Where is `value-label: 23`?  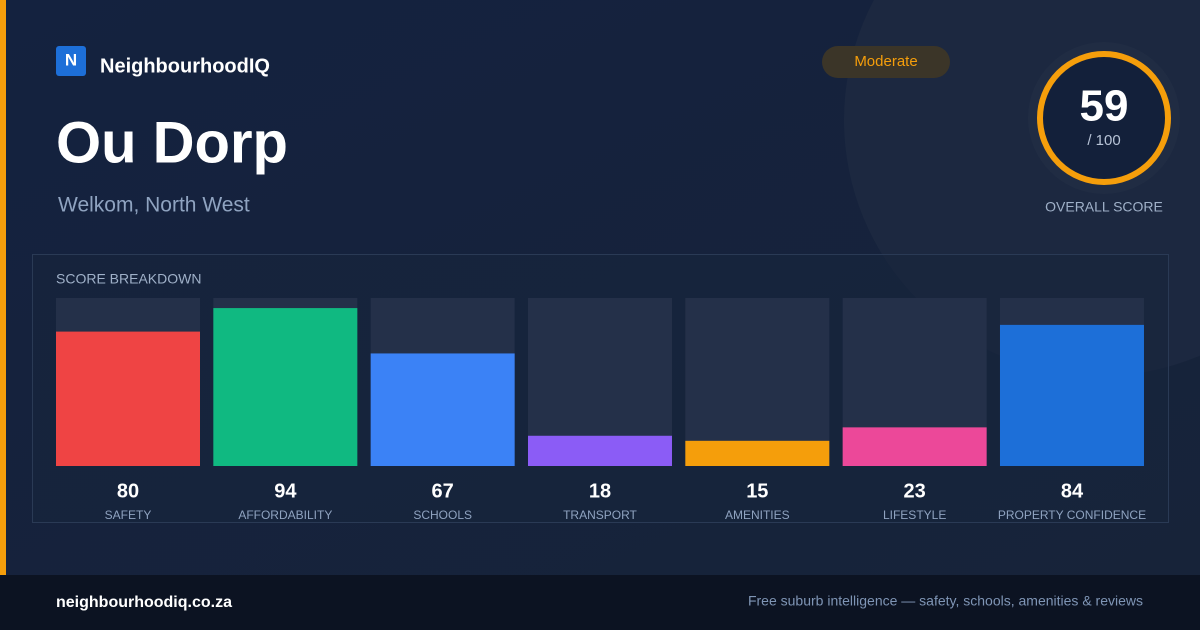
value-label: 23 is located at coordinates (915, 491).